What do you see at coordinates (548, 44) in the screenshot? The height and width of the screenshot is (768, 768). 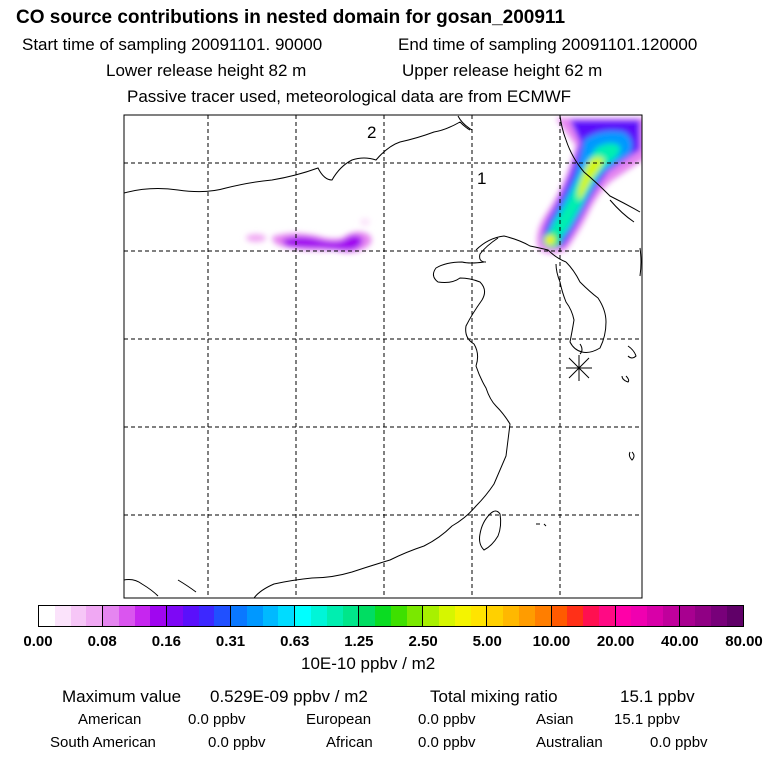 I see `end-time-label: End time of sampling 20091101.120000` at bounding box center [548, 44].